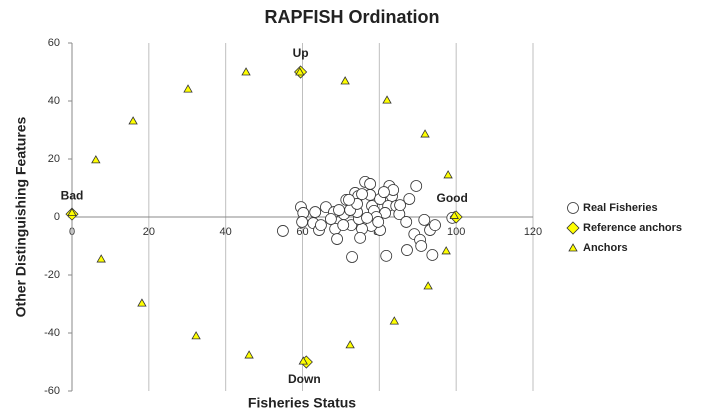 The width and height of the screenshot is (707, 412). I want to click on chart-title: RAPFISH Ordination, so click(352, 17).